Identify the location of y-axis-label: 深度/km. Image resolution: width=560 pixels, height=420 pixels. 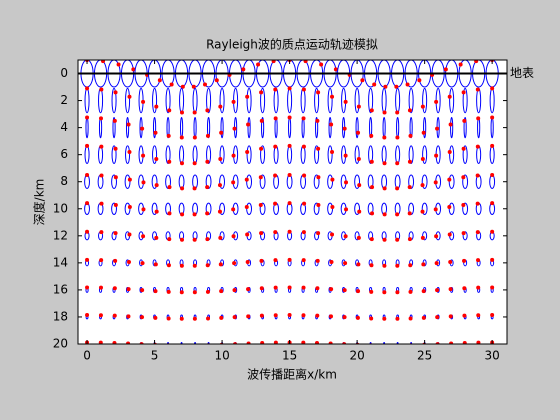
(39, 202).